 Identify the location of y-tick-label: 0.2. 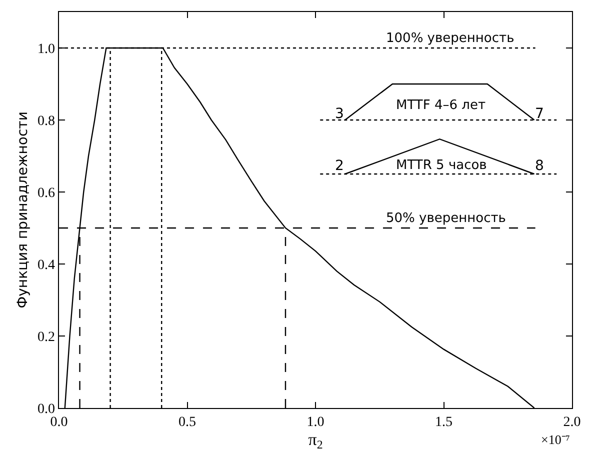
(47, 337).